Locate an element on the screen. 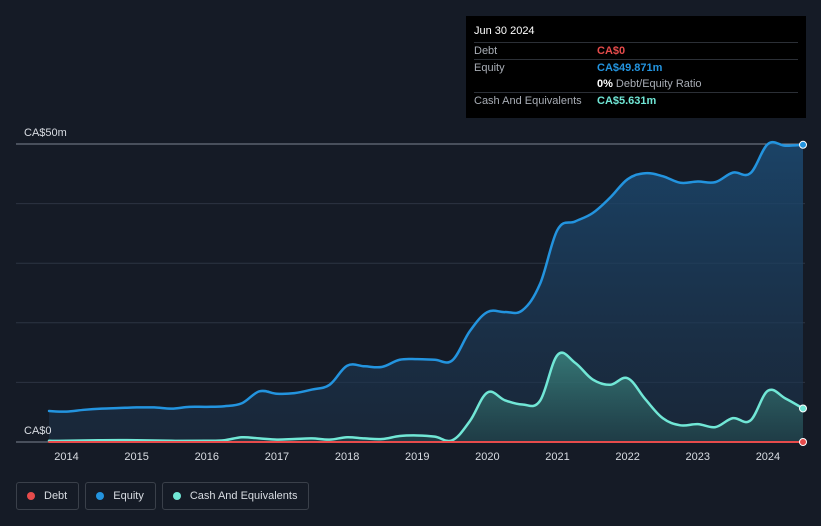 The height and width of the screenshot is (526, 821). x-tick-label: 2018 is located at coordinates (347, 457).